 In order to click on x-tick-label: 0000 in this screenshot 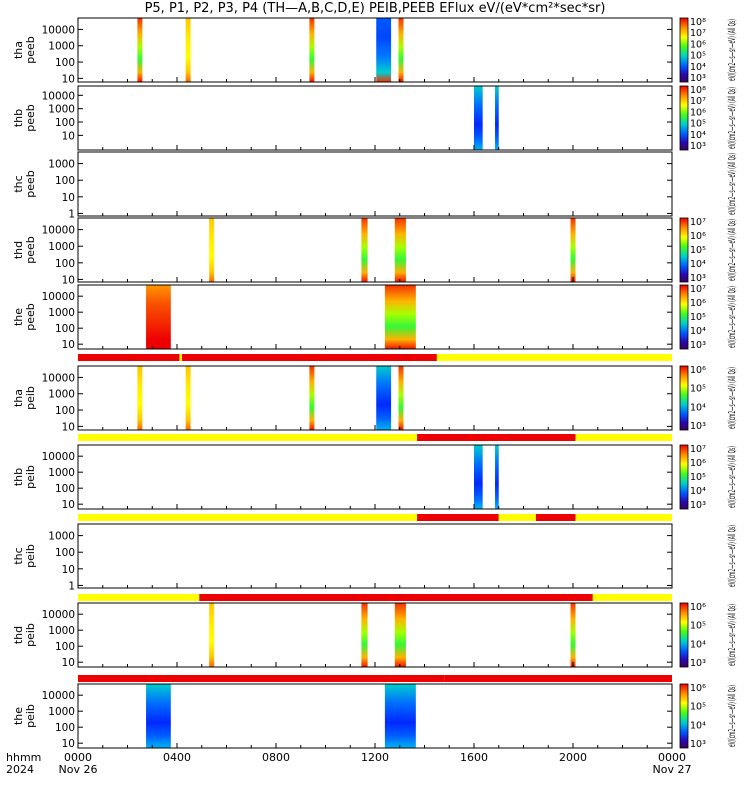, I will do `click(78, 757)`.